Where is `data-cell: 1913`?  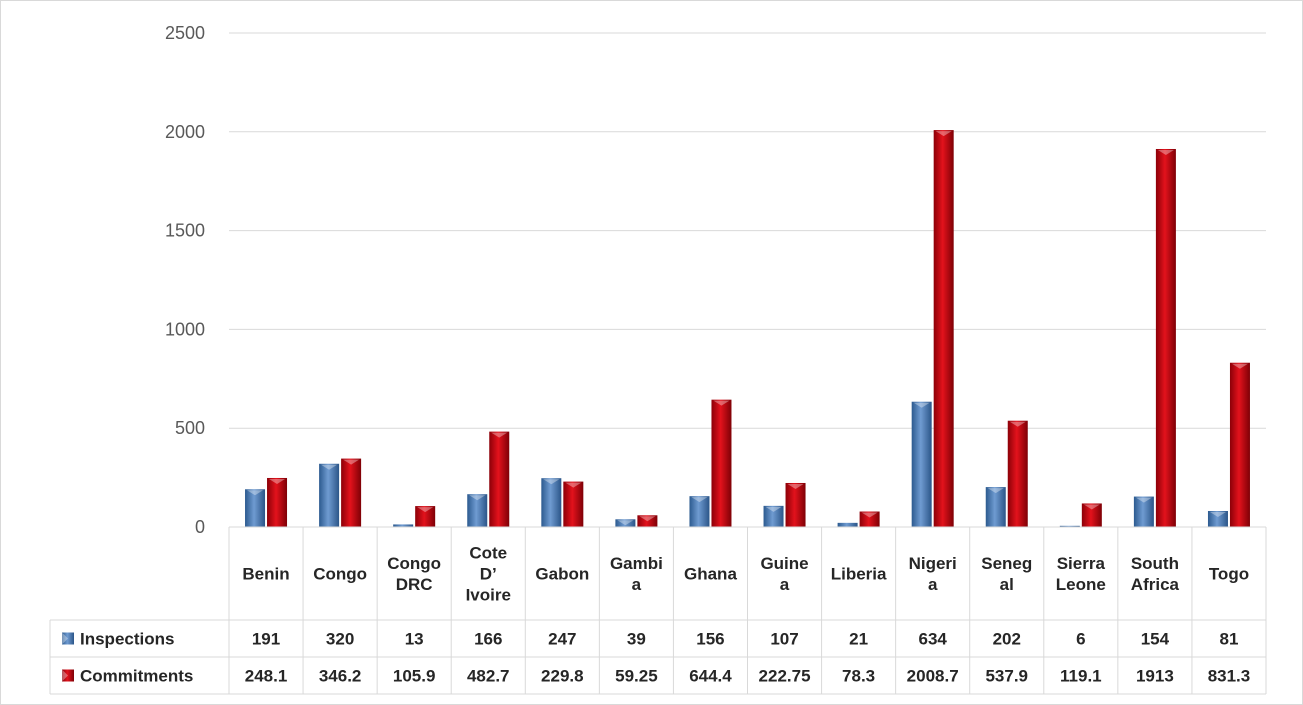
data-cell: 1913 is located at coordinates (1155, 676).